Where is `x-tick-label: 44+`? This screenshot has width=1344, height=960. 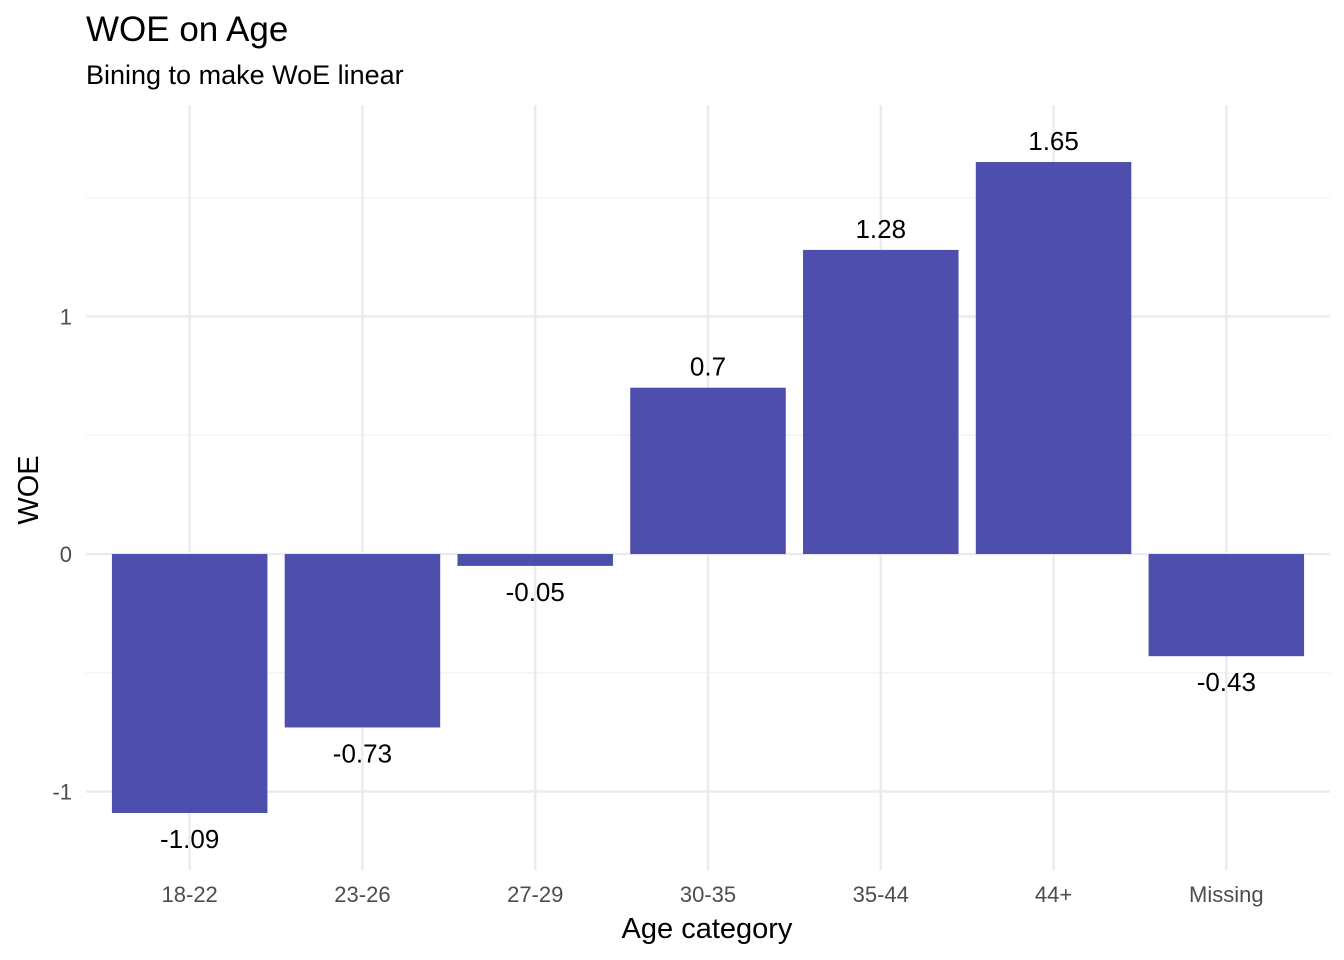
x-tick-label: 44+ is located at coordinates (1053, 894).